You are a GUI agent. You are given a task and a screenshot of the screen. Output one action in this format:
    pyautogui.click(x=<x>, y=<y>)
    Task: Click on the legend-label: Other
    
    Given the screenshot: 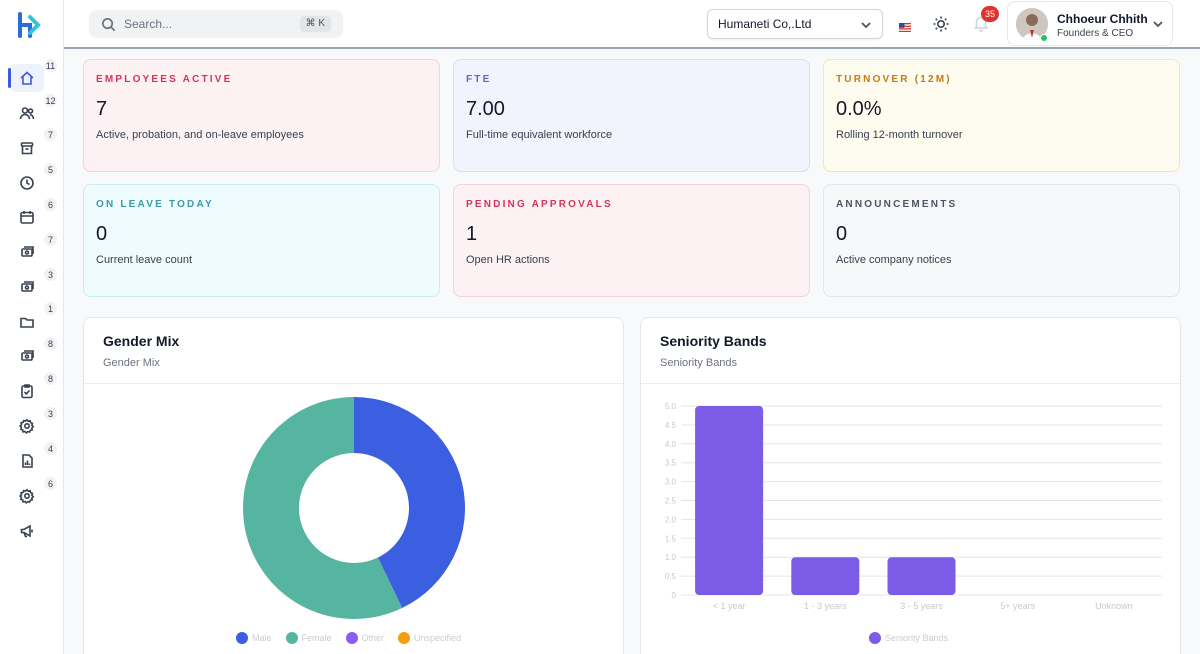 What is the action you would take?
    pyautogui.click(x=373, y=638)
    